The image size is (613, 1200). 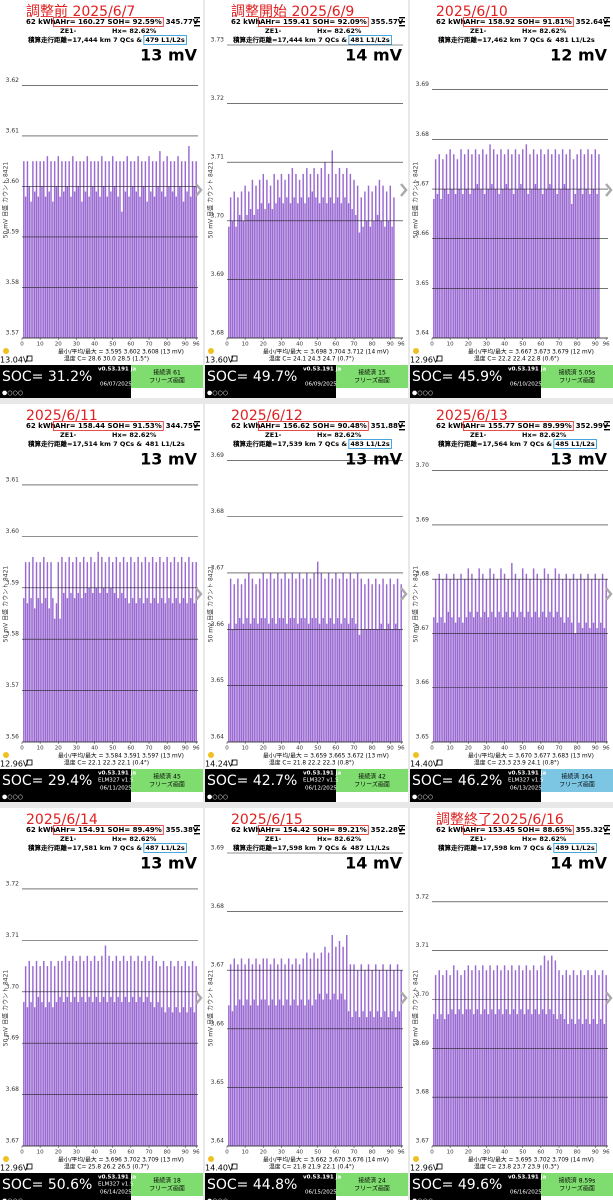 What do you see at coordinates (117, 370) in the screenshot?
I see `app-version: v0.53.191 ja` at bounding box center [117, 370].